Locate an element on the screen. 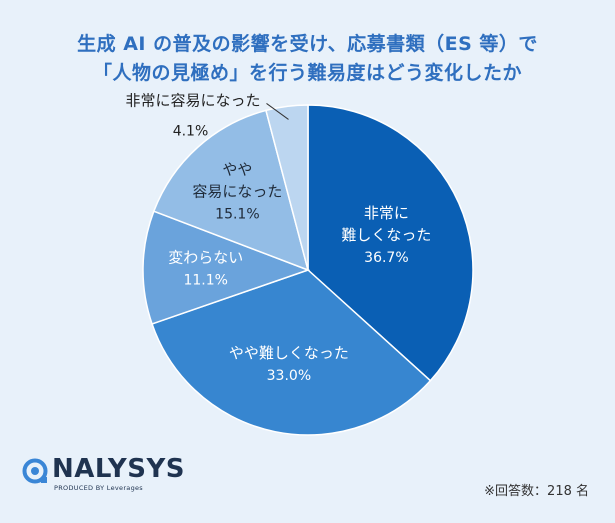 This screenshot has width=615, height=523. slice-label-4-line-2: 容易になった is located at coordinates (237, 191).